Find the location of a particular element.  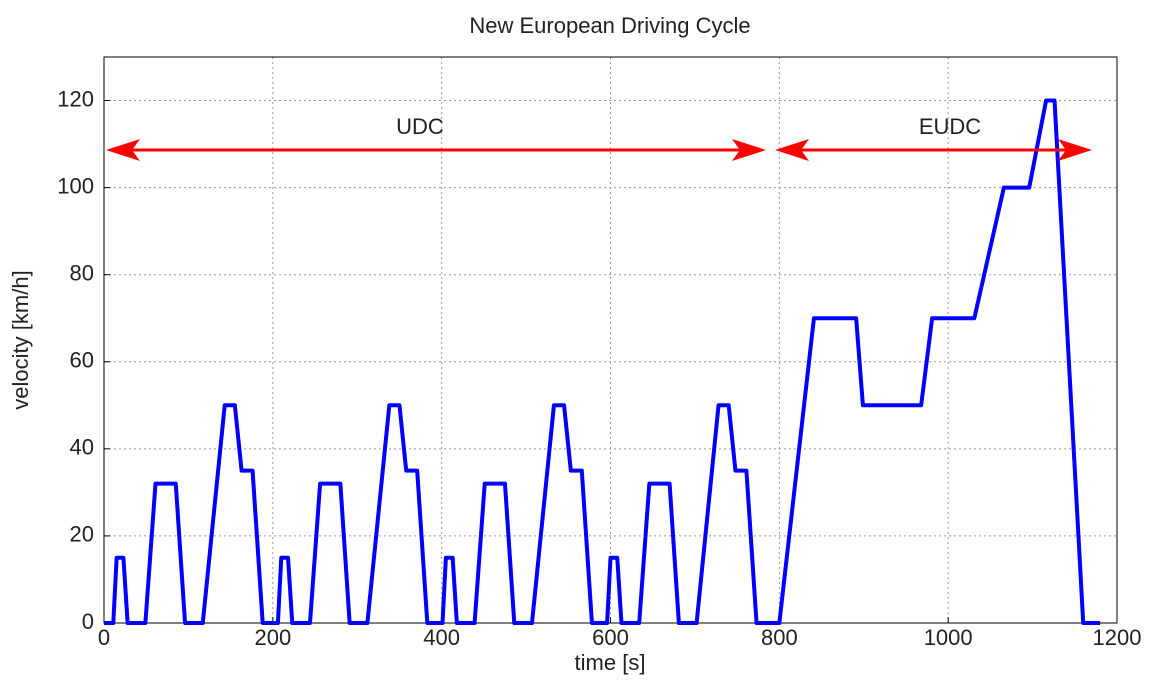

y-axis-label: velocity [km/h] is located at coordinates (20, 339).